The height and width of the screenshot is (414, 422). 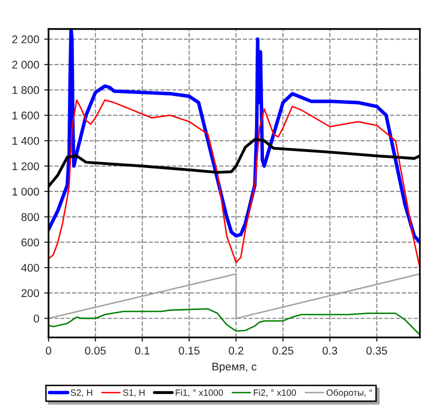 I want to click on x-tick-label: 0.15, so click(x=189, y=350).